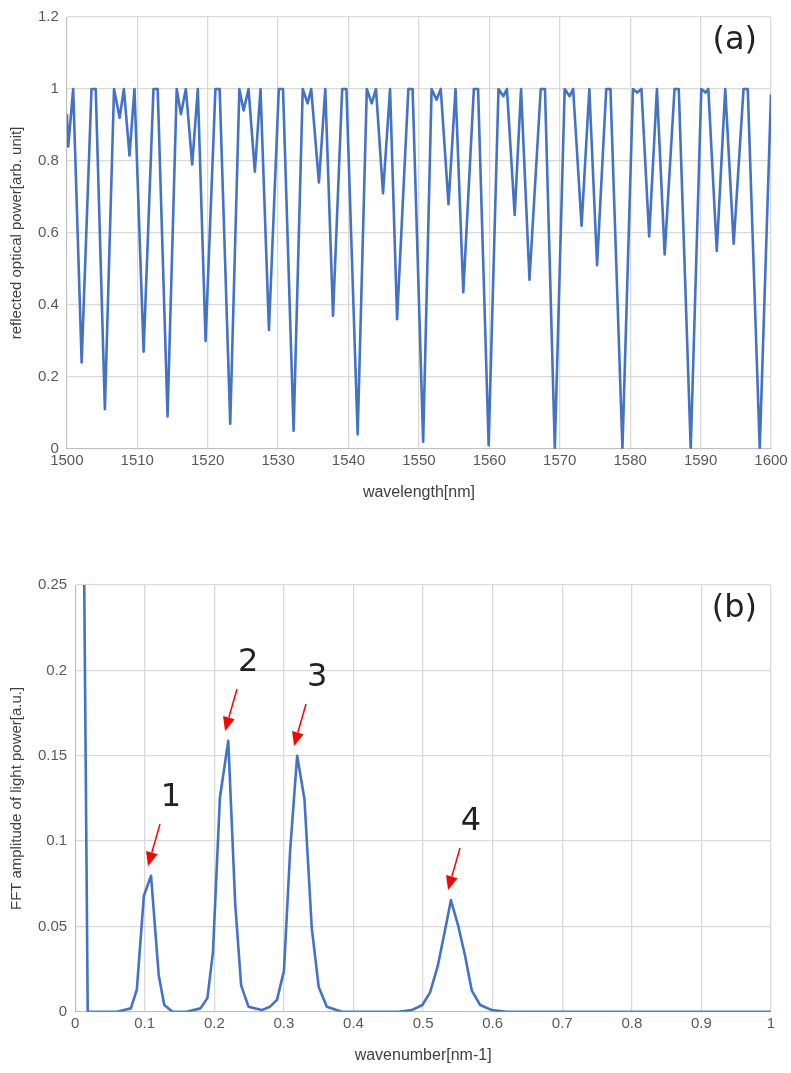  What do you see at coordinates (418, 491) in the screenshot?
I see `x-axis-title: wavelength[nm]` at bounding box center [418, 491].